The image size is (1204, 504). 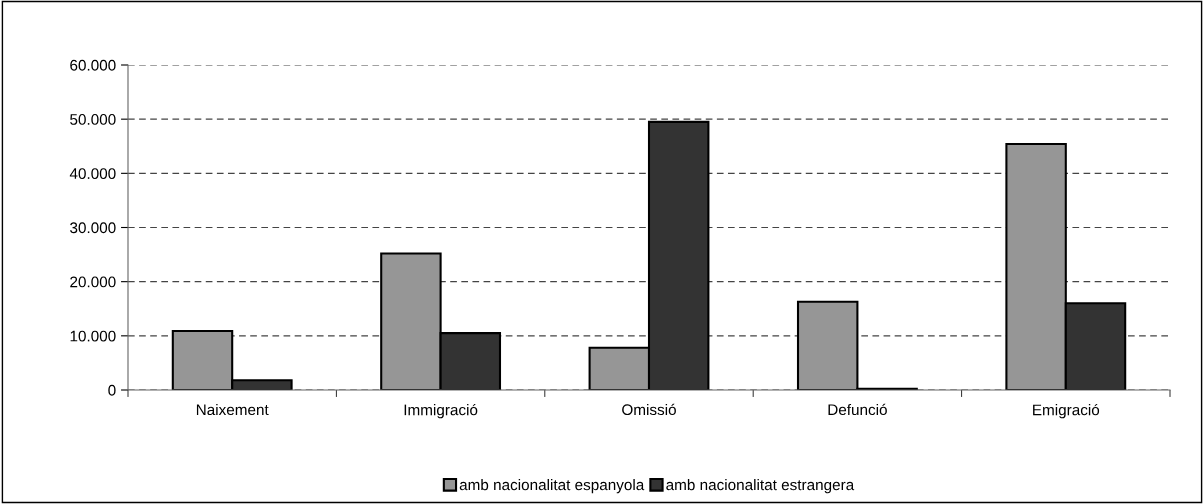 I want to click on y-tick-label: 40.000, so click(x=92, y=174).